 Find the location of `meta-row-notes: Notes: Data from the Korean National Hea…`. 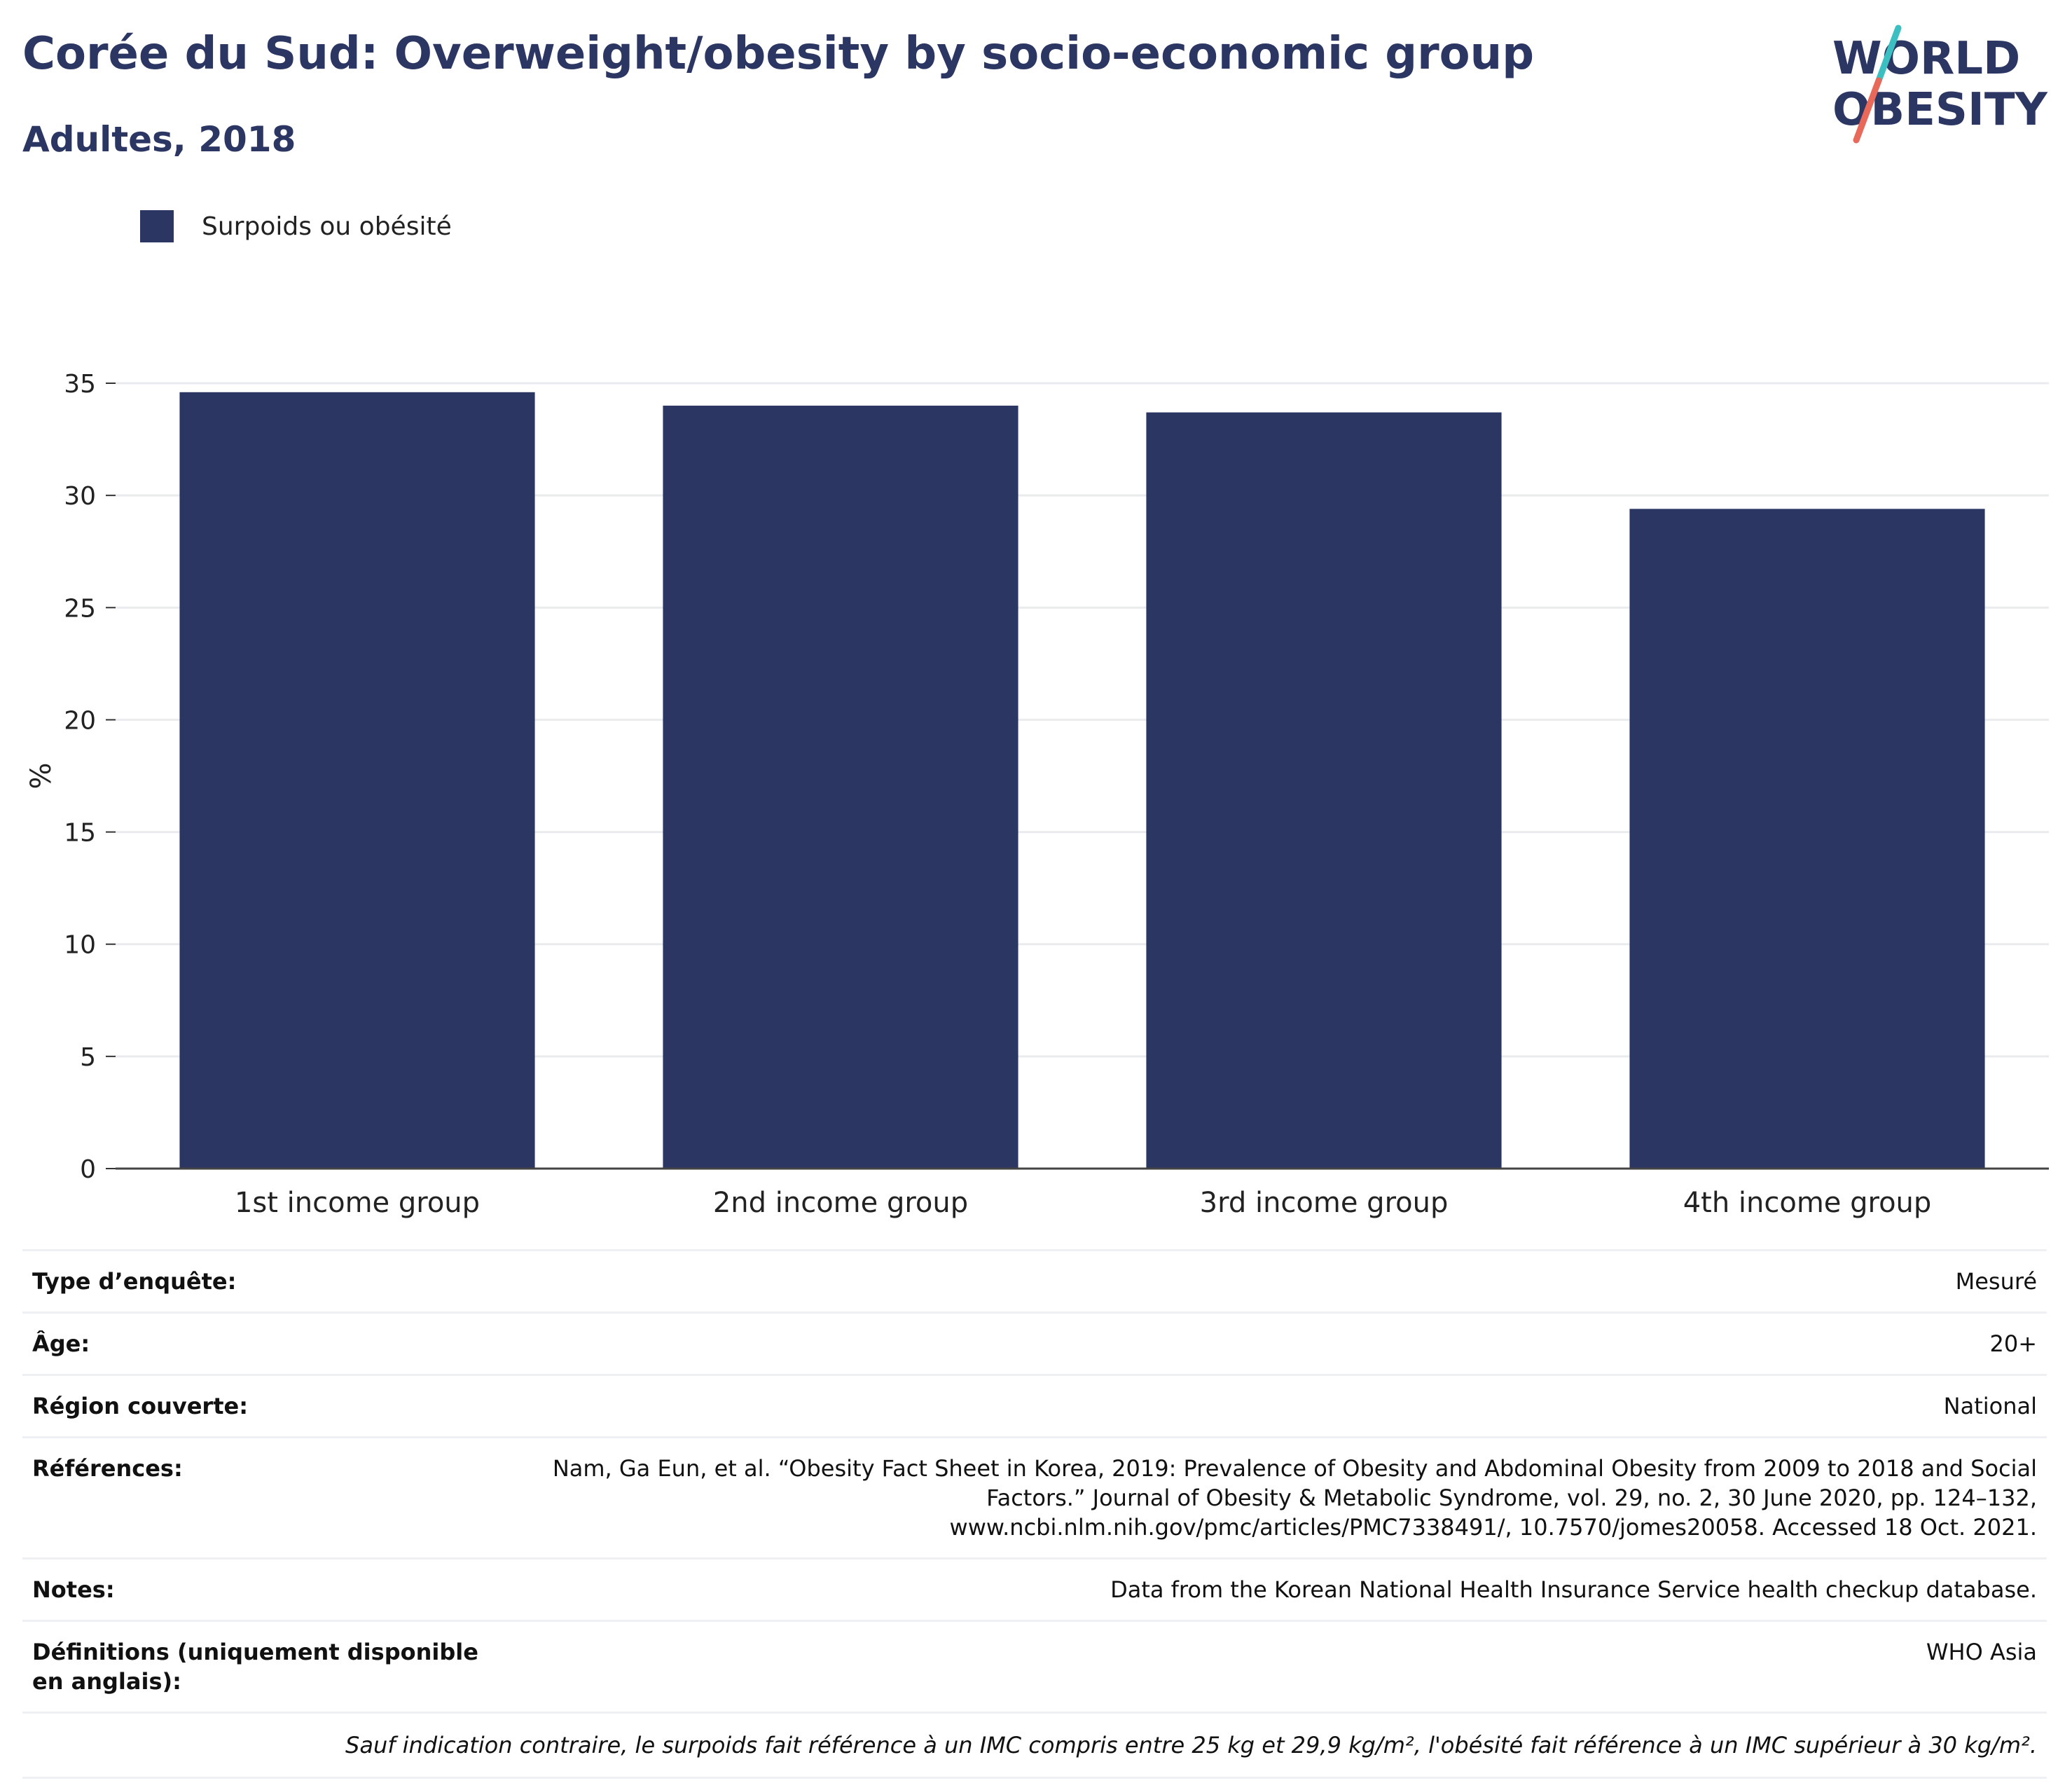

meta-row-notes: Notes: Data from the Korean National Hea… is located at coordinates (1034, 1588).